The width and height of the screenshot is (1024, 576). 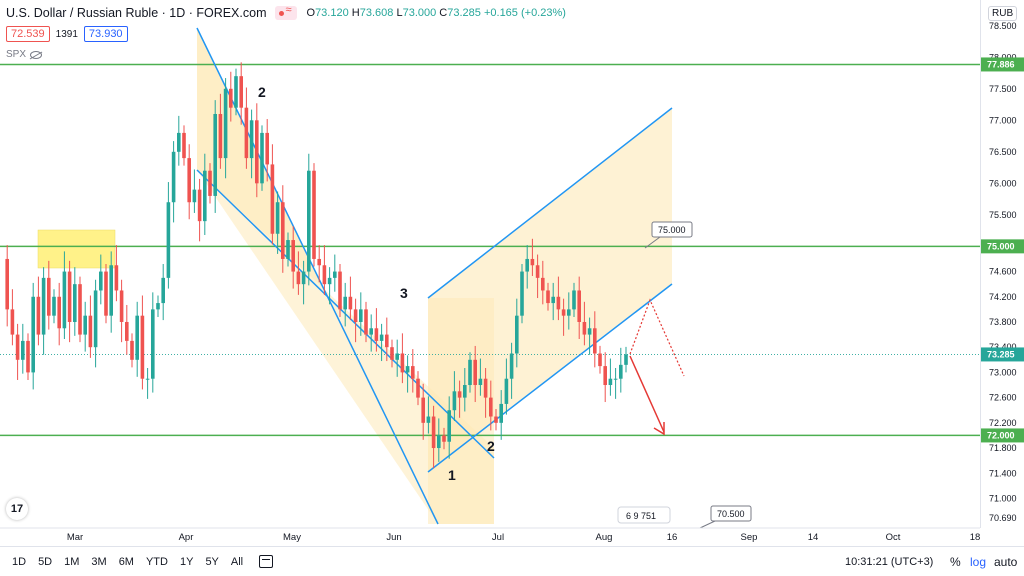 I want to click on indicator-name: SPX, so click(x=16, y=54).